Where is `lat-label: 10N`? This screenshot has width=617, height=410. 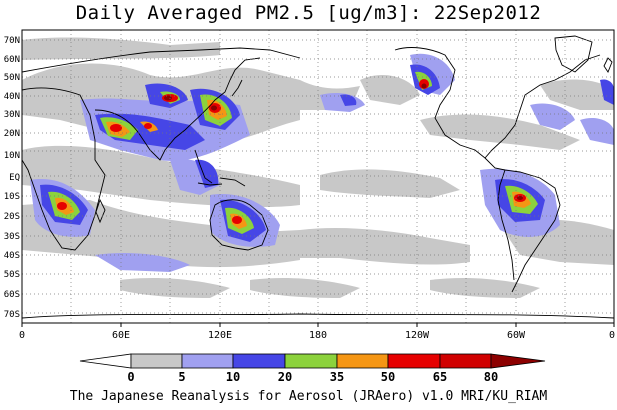
lat-label: 10N is located at coordinates (12, 156).